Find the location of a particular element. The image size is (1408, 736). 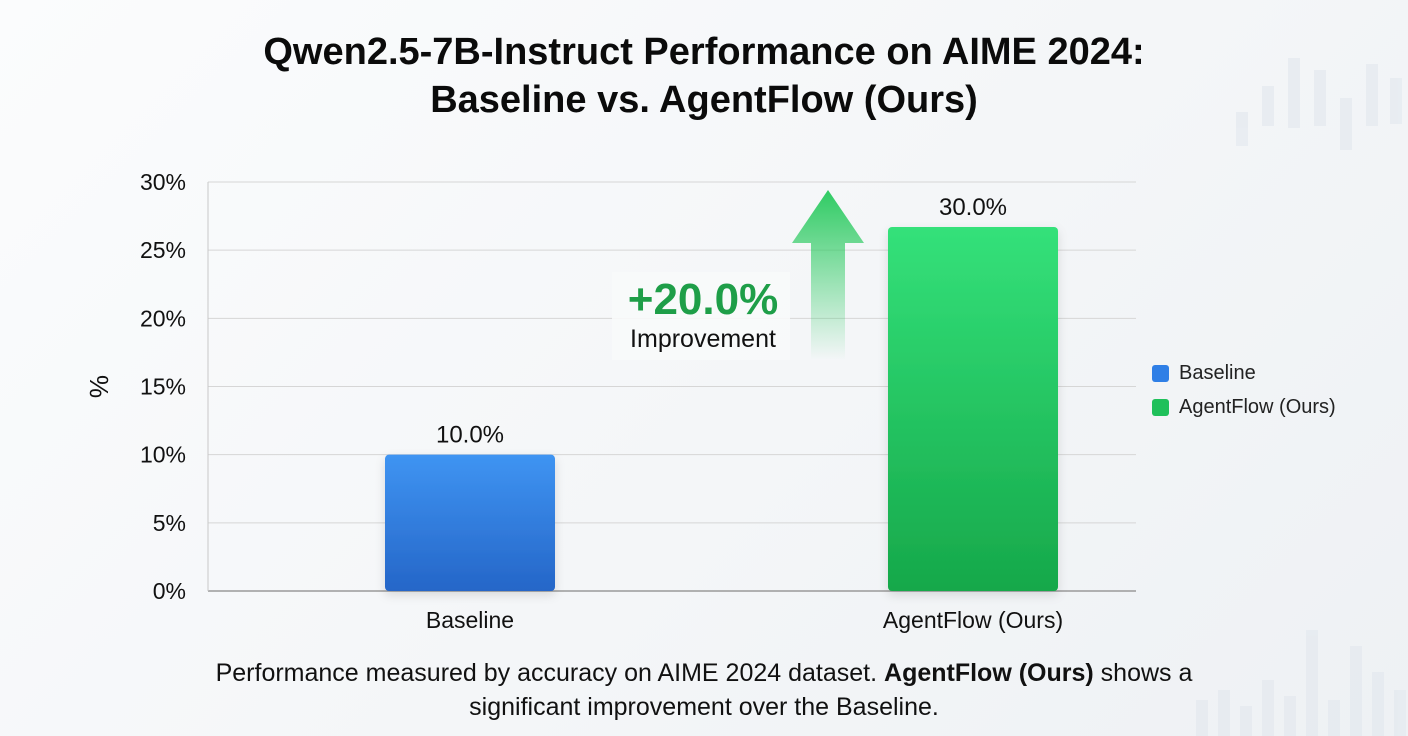

legend-item-baseline: Baseline is located at coordinates (1244, 373).